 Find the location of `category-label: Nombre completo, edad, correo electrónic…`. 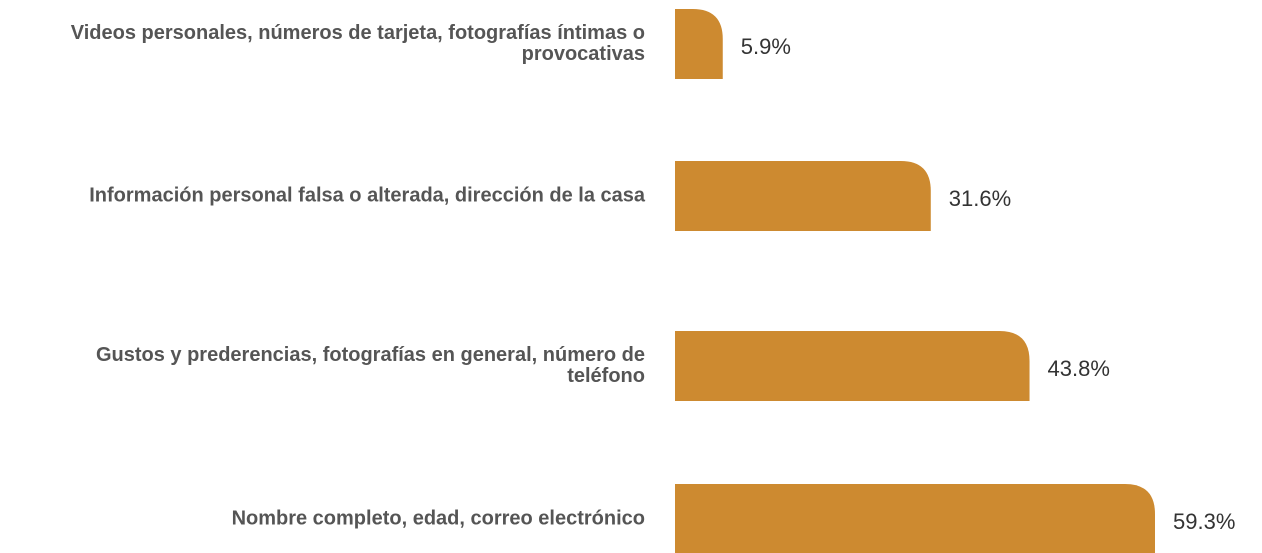

category-label: Nombre completo, edad, correo electrónic… is located at coordinates (438, 518).